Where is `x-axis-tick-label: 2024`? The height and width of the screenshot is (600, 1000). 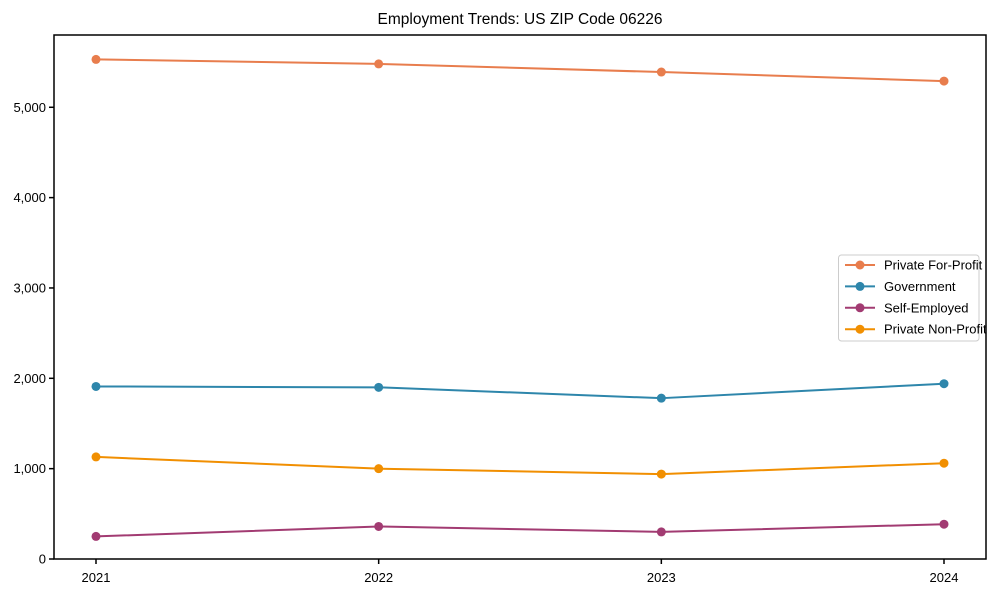
x-axis-tick-label: 2024 is located at coordinates (944, 577).